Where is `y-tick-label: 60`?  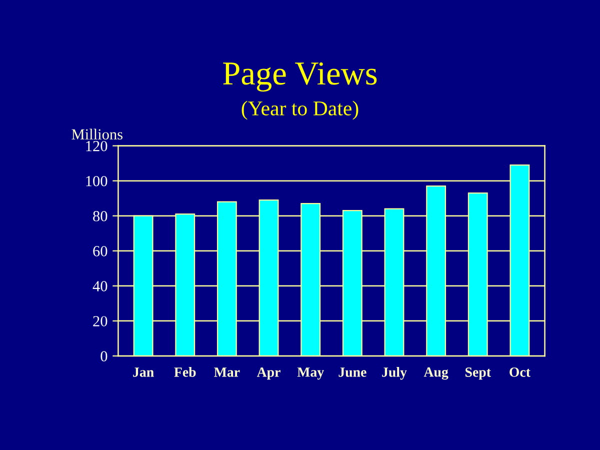
y-tick-label: 60 is located at coordinates (100, 251).